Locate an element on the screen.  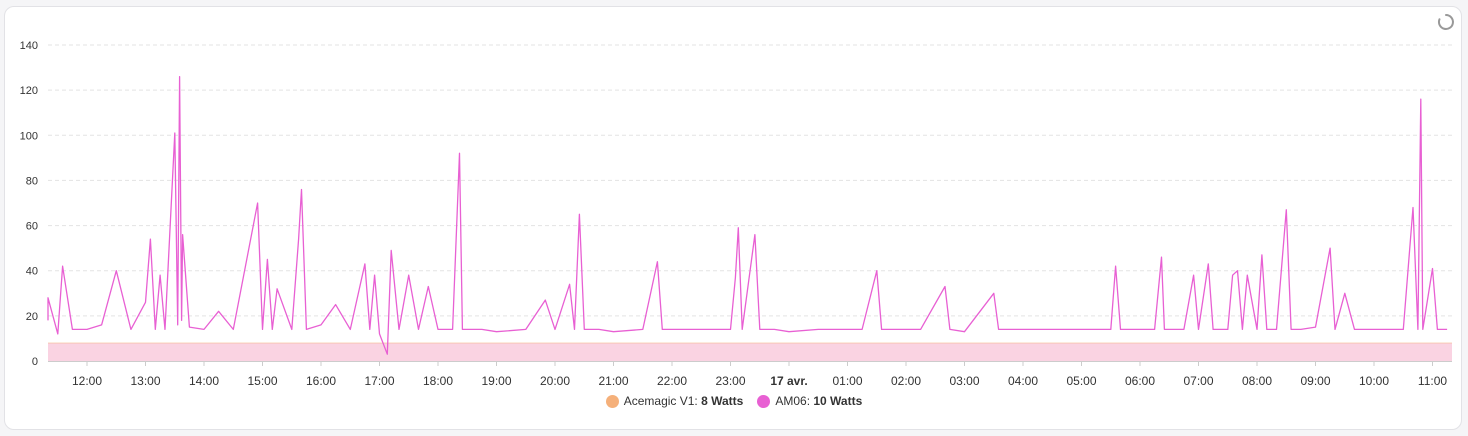
x-tick-label: 19:00 is located at coordinates (496, 381).